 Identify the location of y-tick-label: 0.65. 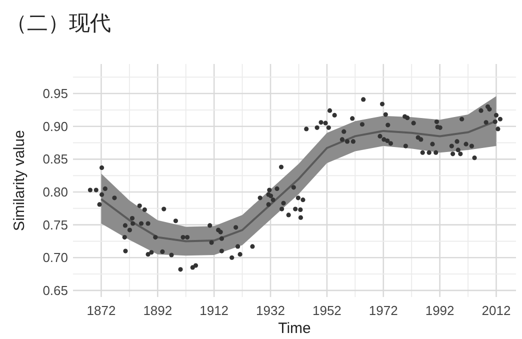
(55, 290).